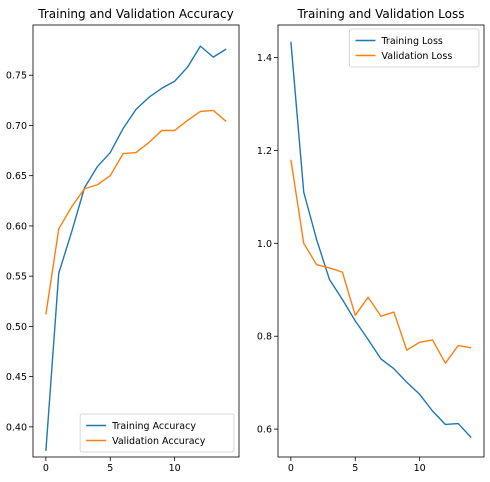 The image size is (490, 482). What do you see at coordinates (16, 76) in the screenshot?
I see `accuracy-y-tick-label: 0.75` at bounding box center [16, 76].